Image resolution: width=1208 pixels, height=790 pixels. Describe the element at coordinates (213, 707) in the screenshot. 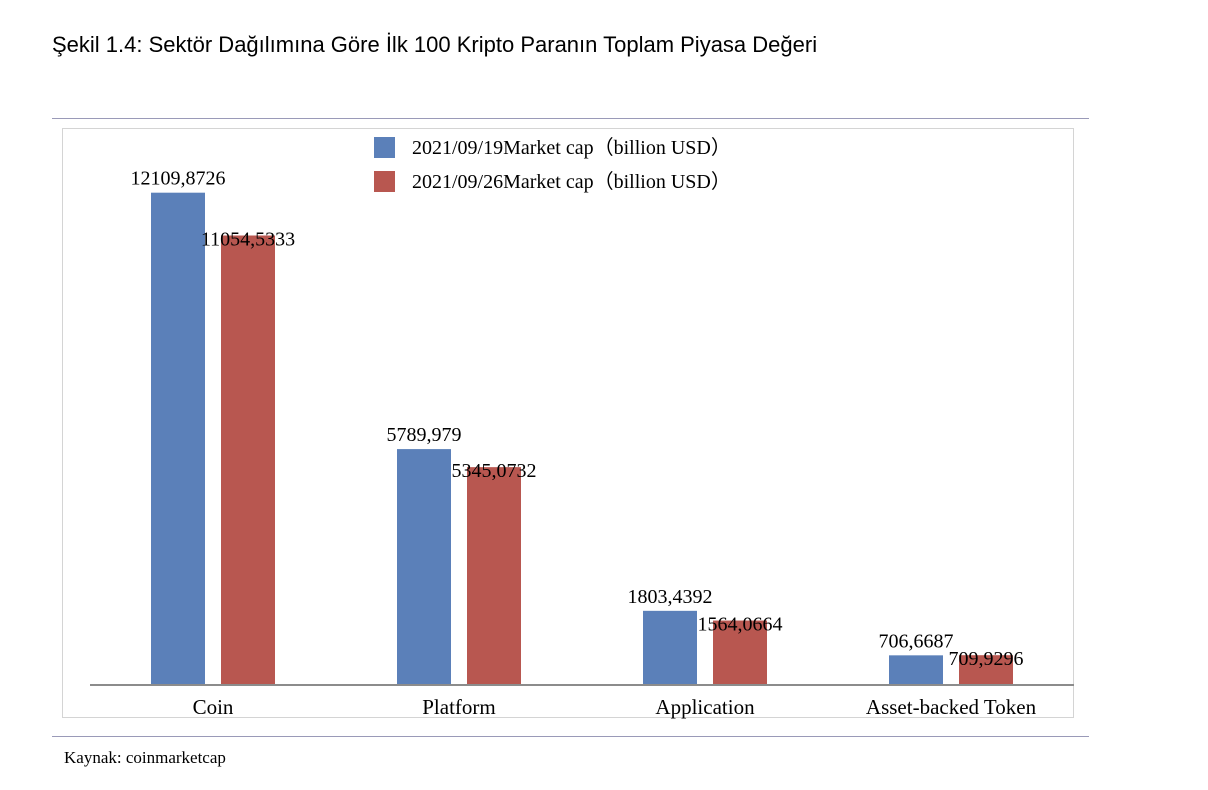

I see `category-label-1: Coin` at that location.